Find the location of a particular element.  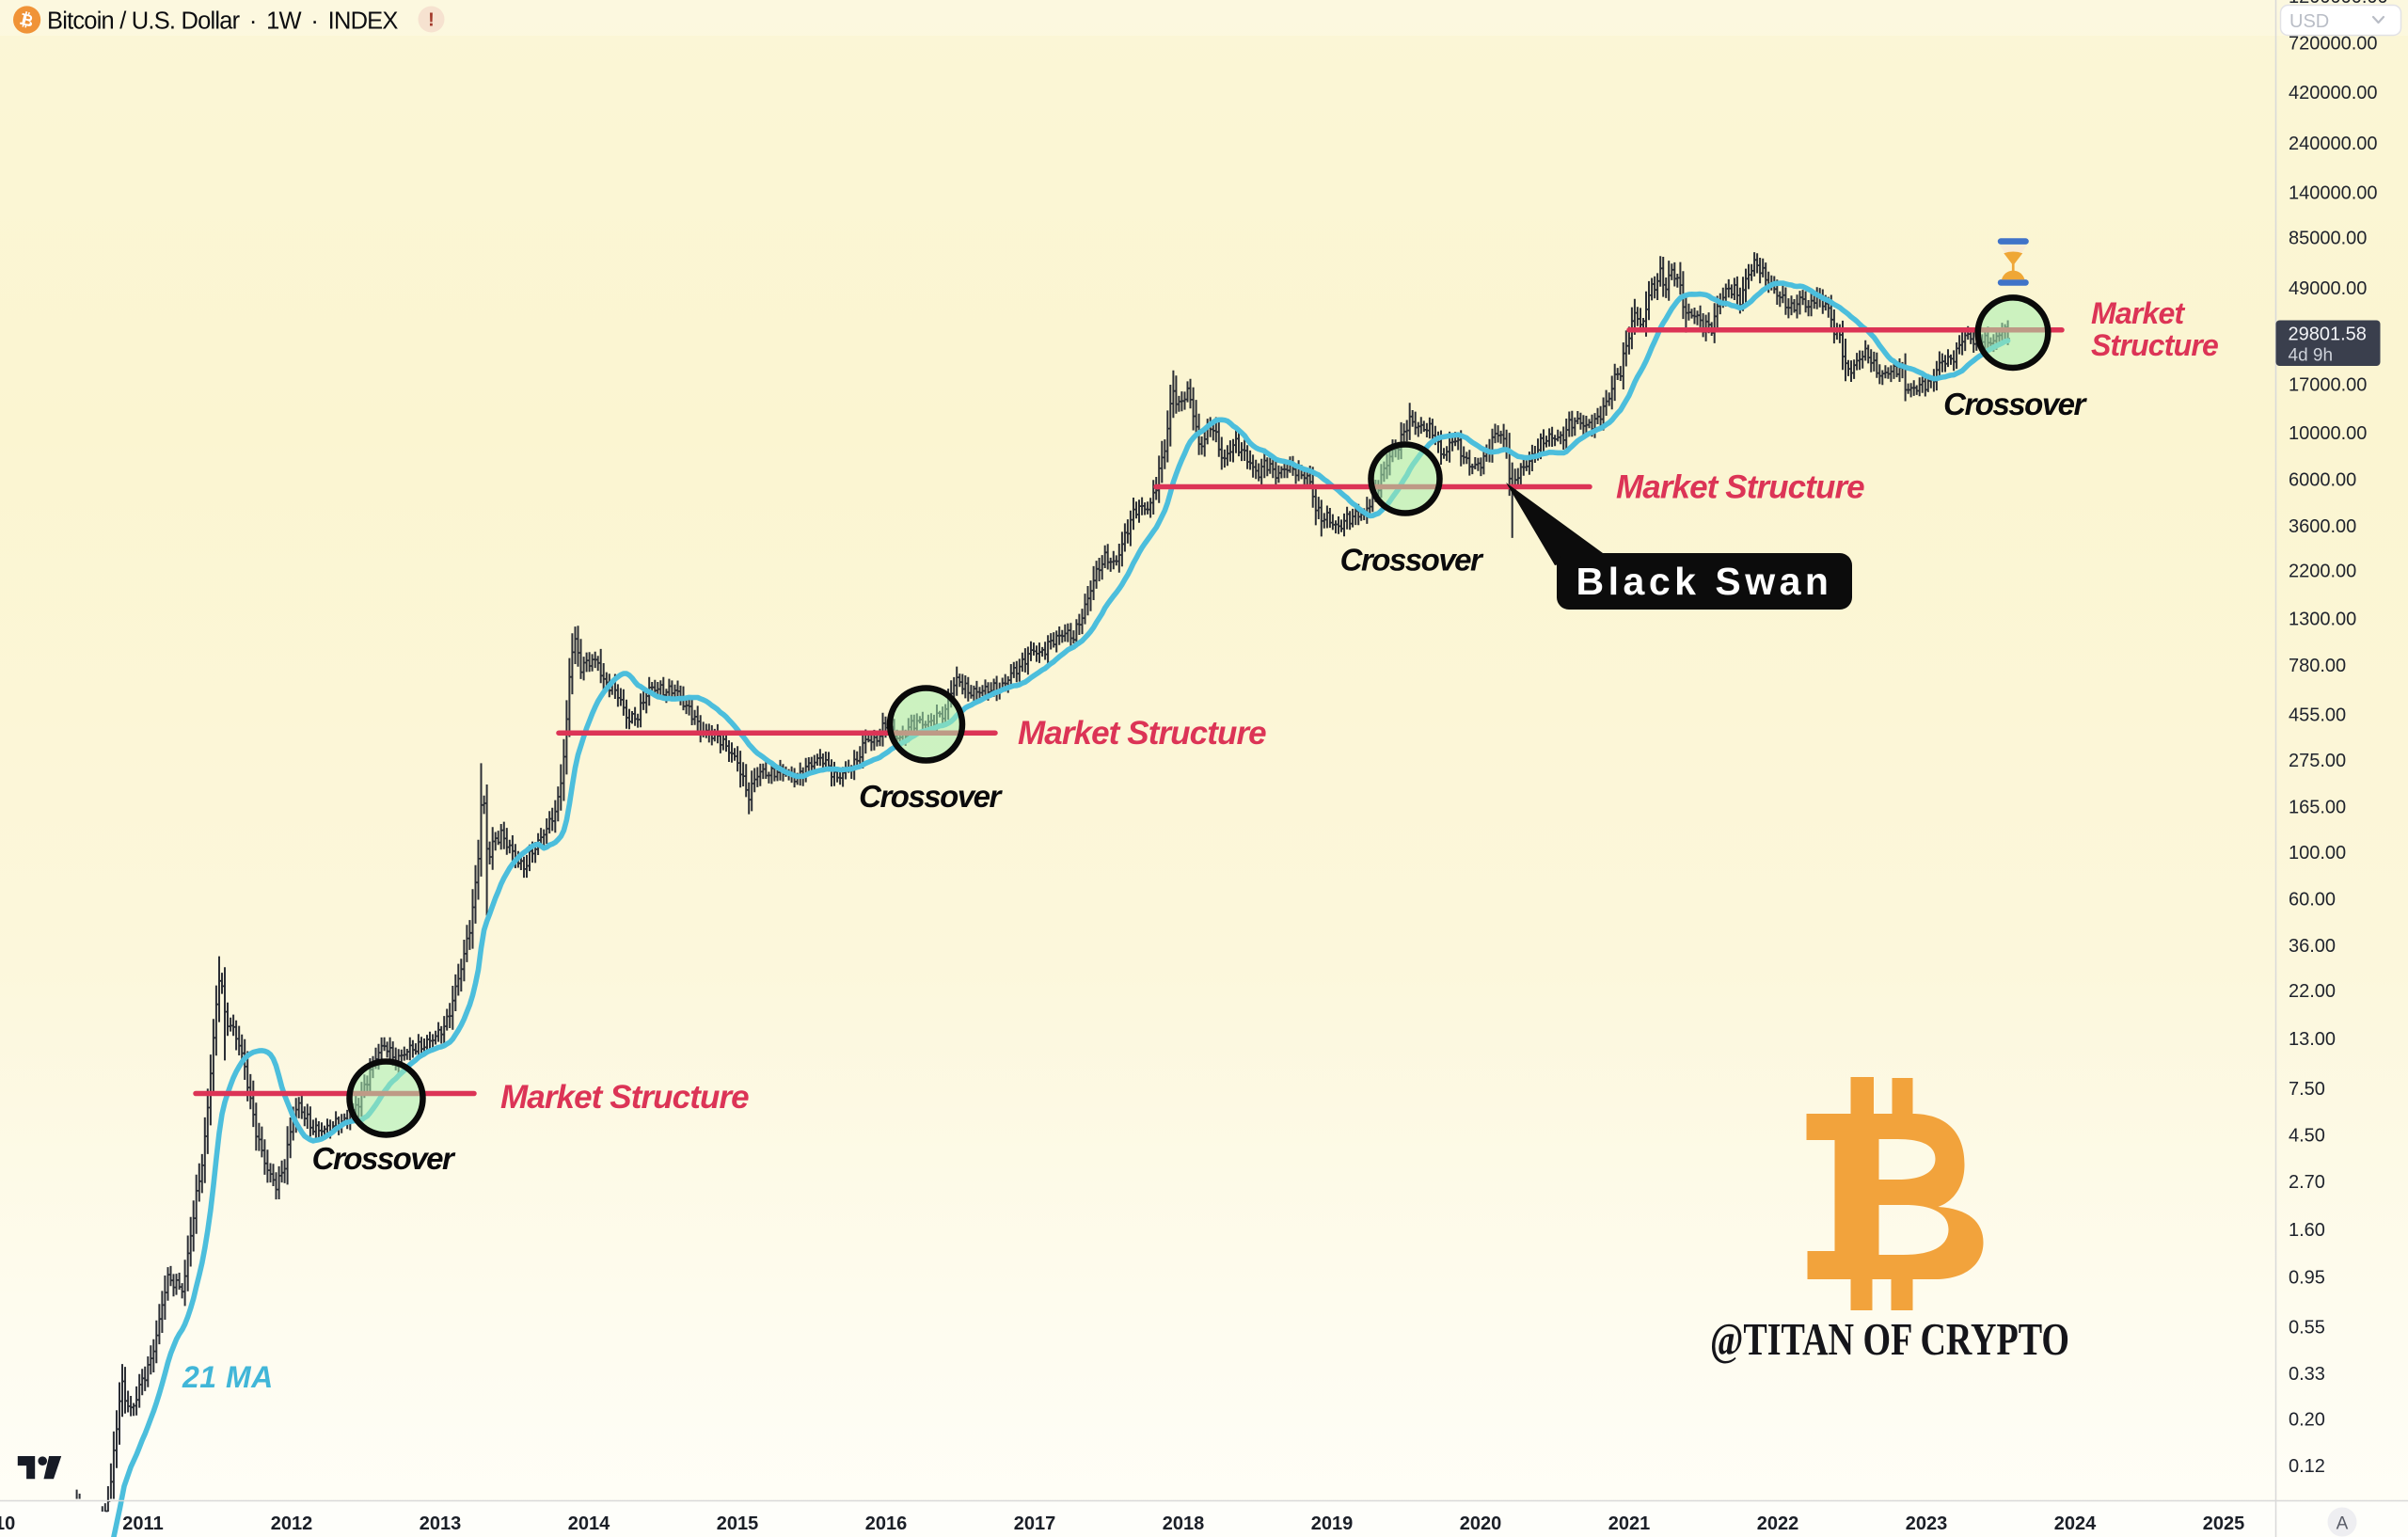

svg-text: Black Swan is located at coordinates (1705, 581).